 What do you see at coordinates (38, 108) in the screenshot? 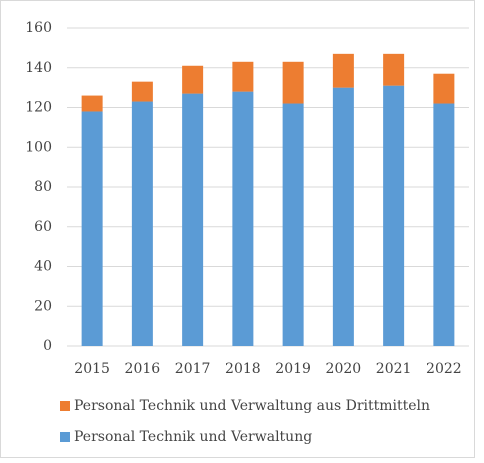
I see `y-tick-label: 120` at bounding box center [38, 108].